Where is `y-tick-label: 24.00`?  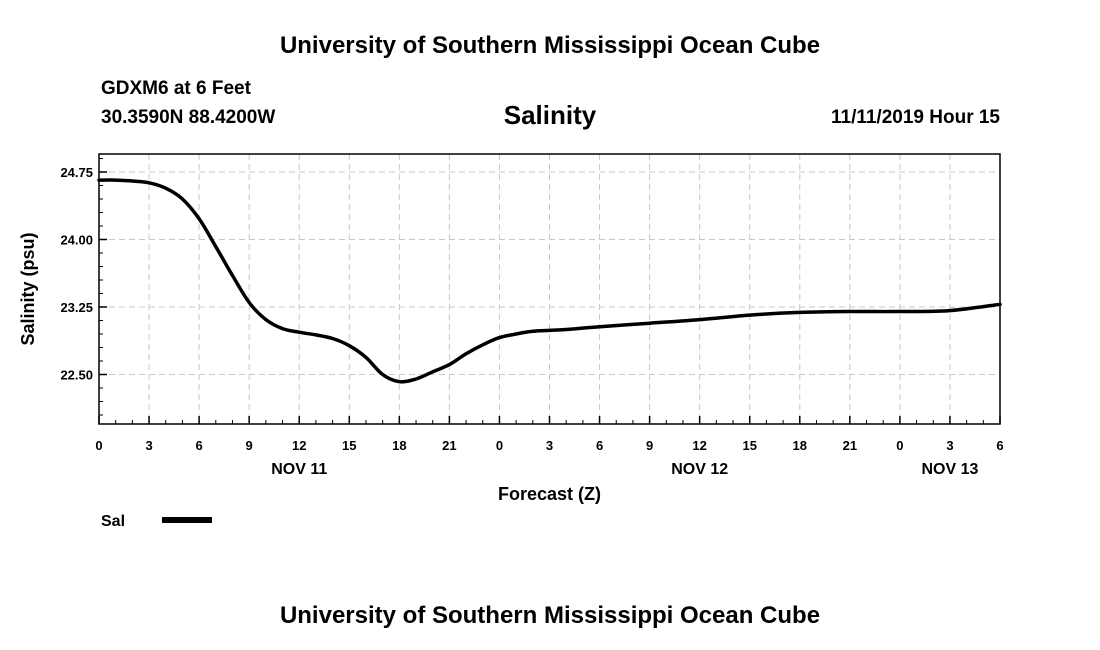 y-tick-label: 24.00 is located at coordinates (76, 240).